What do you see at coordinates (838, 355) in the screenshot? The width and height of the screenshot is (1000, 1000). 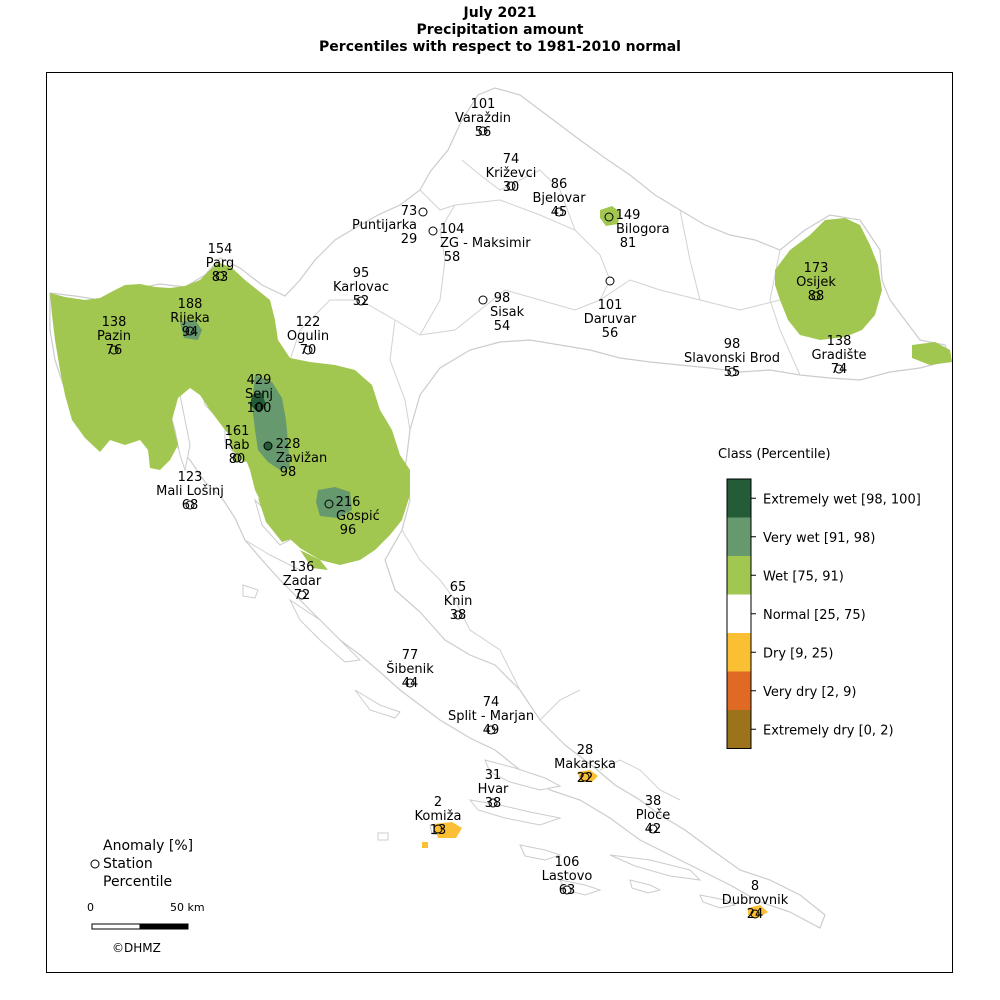 I see `station-name: Gradište` at bounding box center [838, 355].